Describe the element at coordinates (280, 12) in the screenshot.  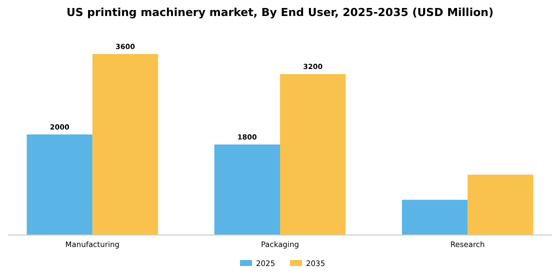
I see `chart-title: US printing machinery market, By End User, 2025-2035 (USD Million)` at that location.